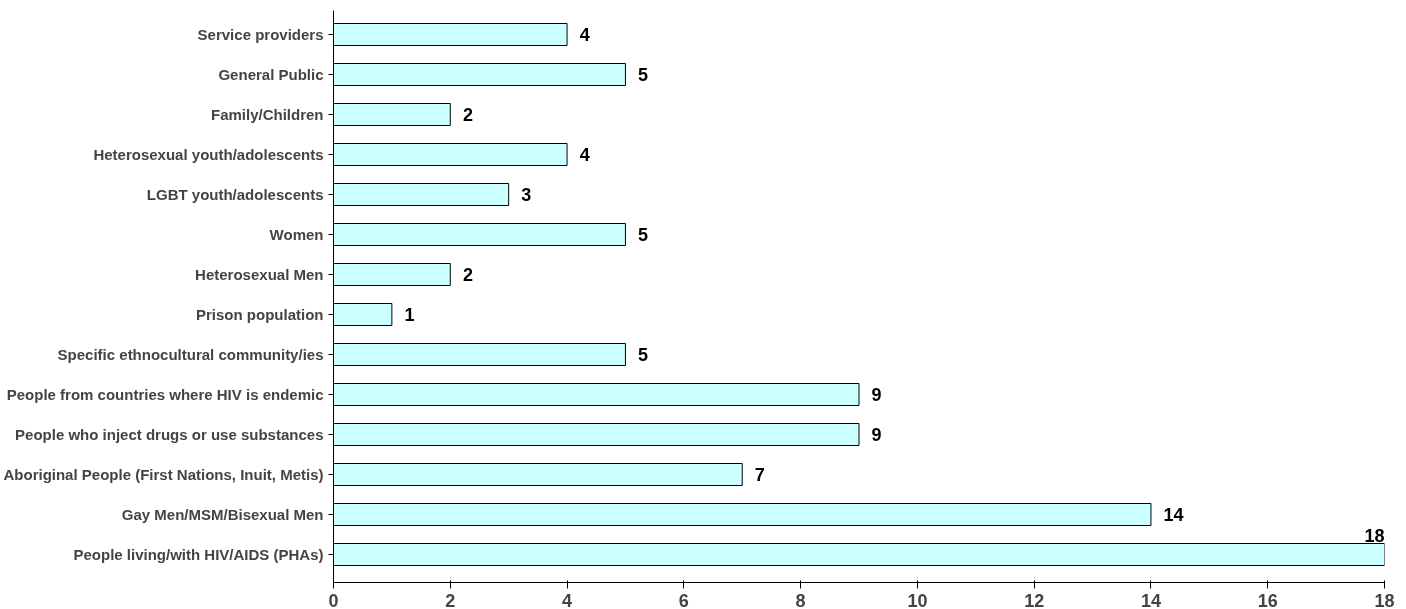  What do you see at coordinates (260, 34) in the screenshot?
I see `y-tick-label: Service providers` at bounding box center [260, 34].